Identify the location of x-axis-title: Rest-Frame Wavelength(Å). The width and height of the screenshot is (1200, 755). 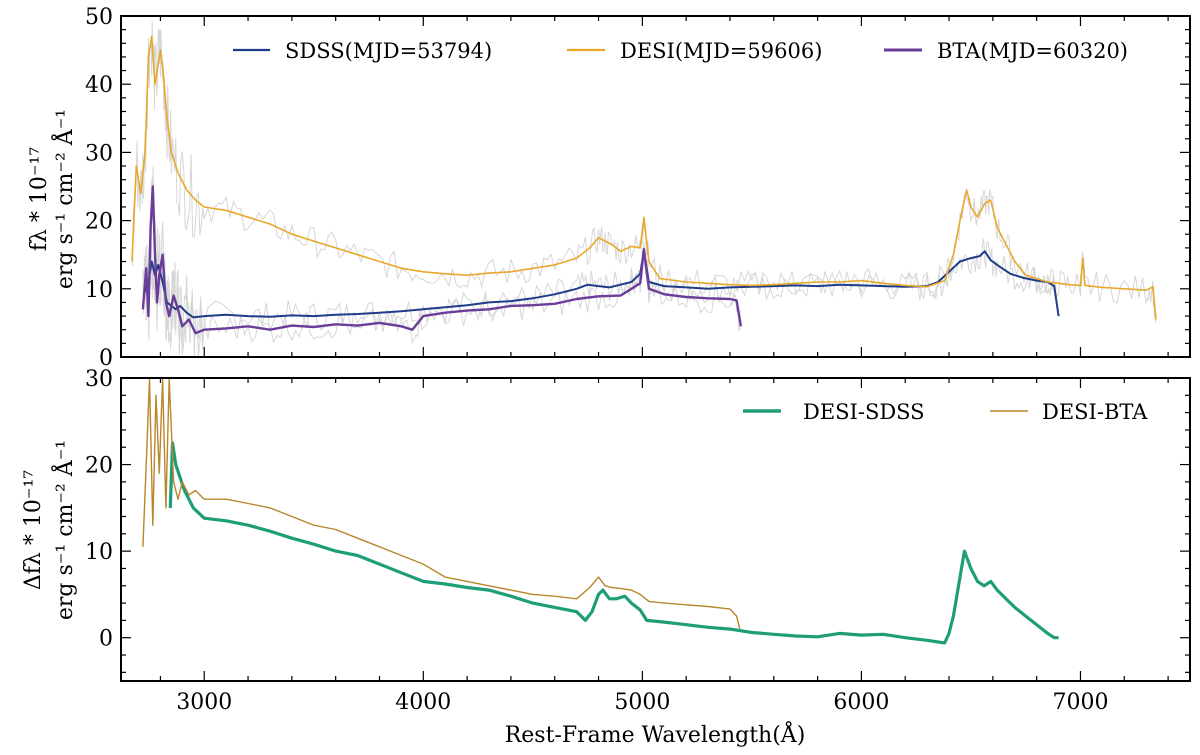
(655, 734).